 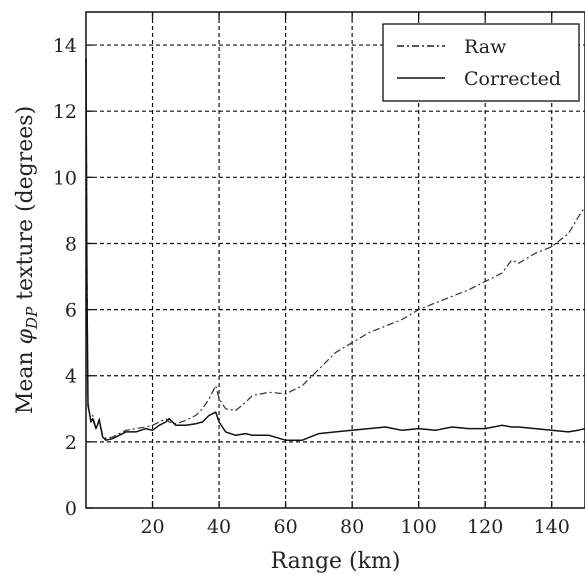 I want to click on legend-box, so click(x=481, y=62).